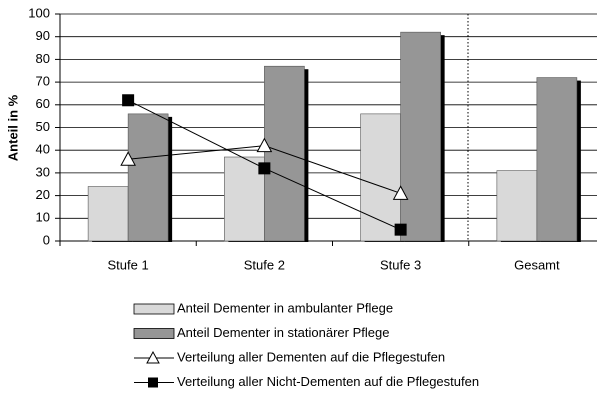 The image size is (597, 400). I want to click on x-tick-label: Stufe 3, so click(400, 264).